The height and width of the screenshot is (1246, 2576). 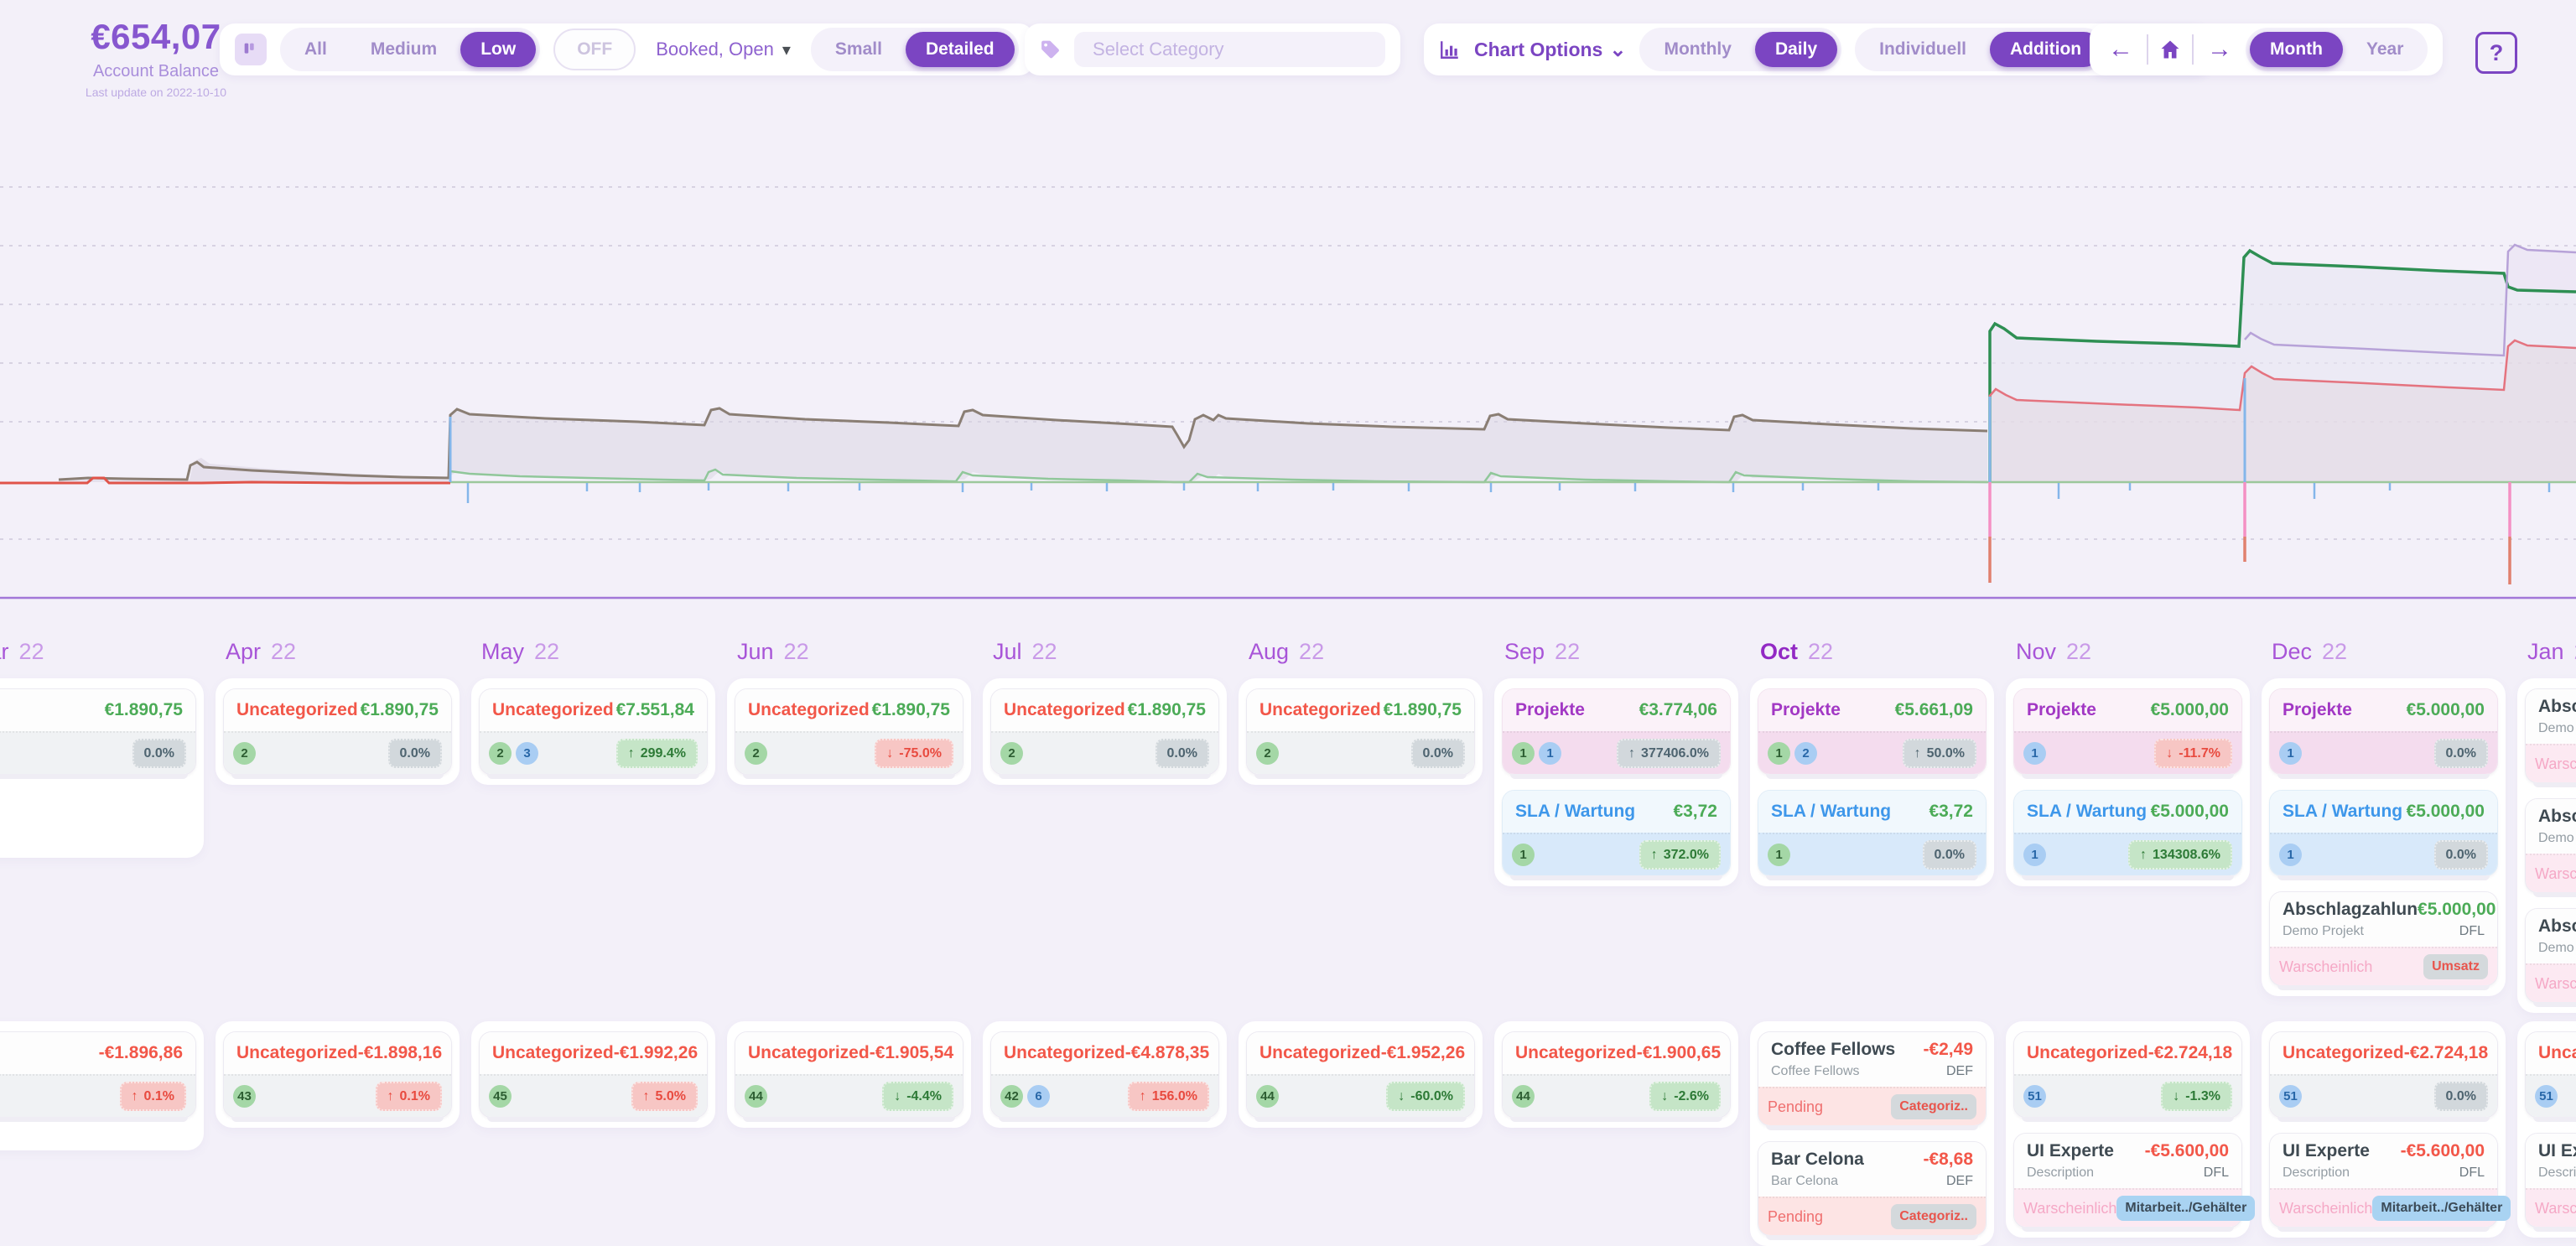 What do you see at coordinates (1360, 1076) in the screenshot?
I see `summary-card: Uncategorized -€1.952,26 44 ↓ -60.0%` at bounding box center [1360, 1076].